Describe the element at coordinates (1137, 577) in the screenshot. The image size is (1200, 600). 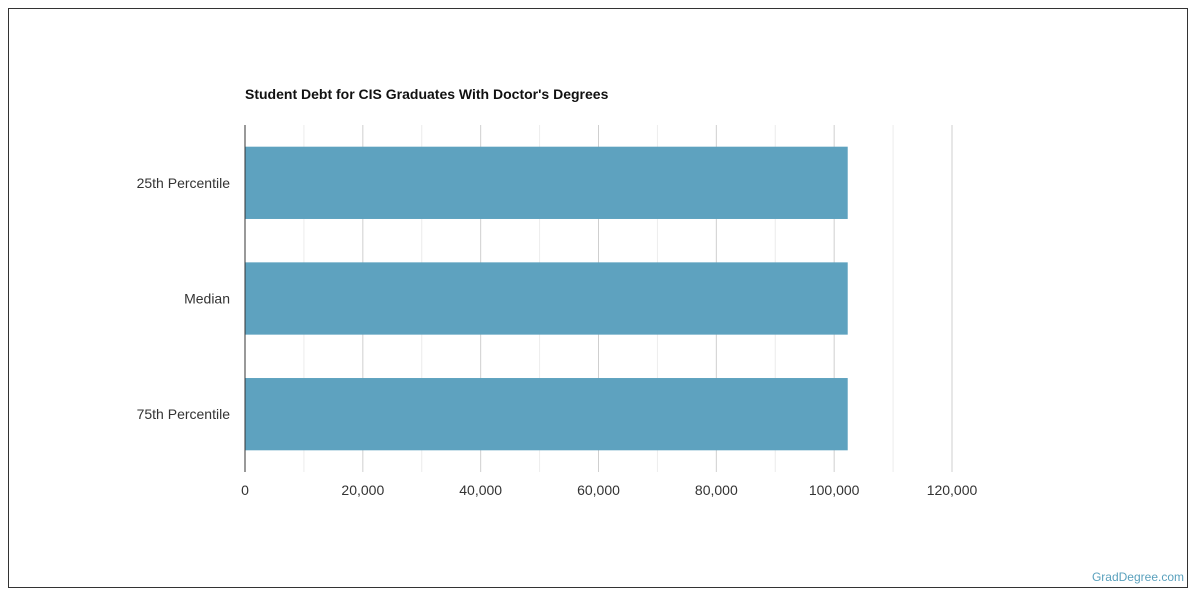
I see `watermark-link: GradDegree.com` at that location.